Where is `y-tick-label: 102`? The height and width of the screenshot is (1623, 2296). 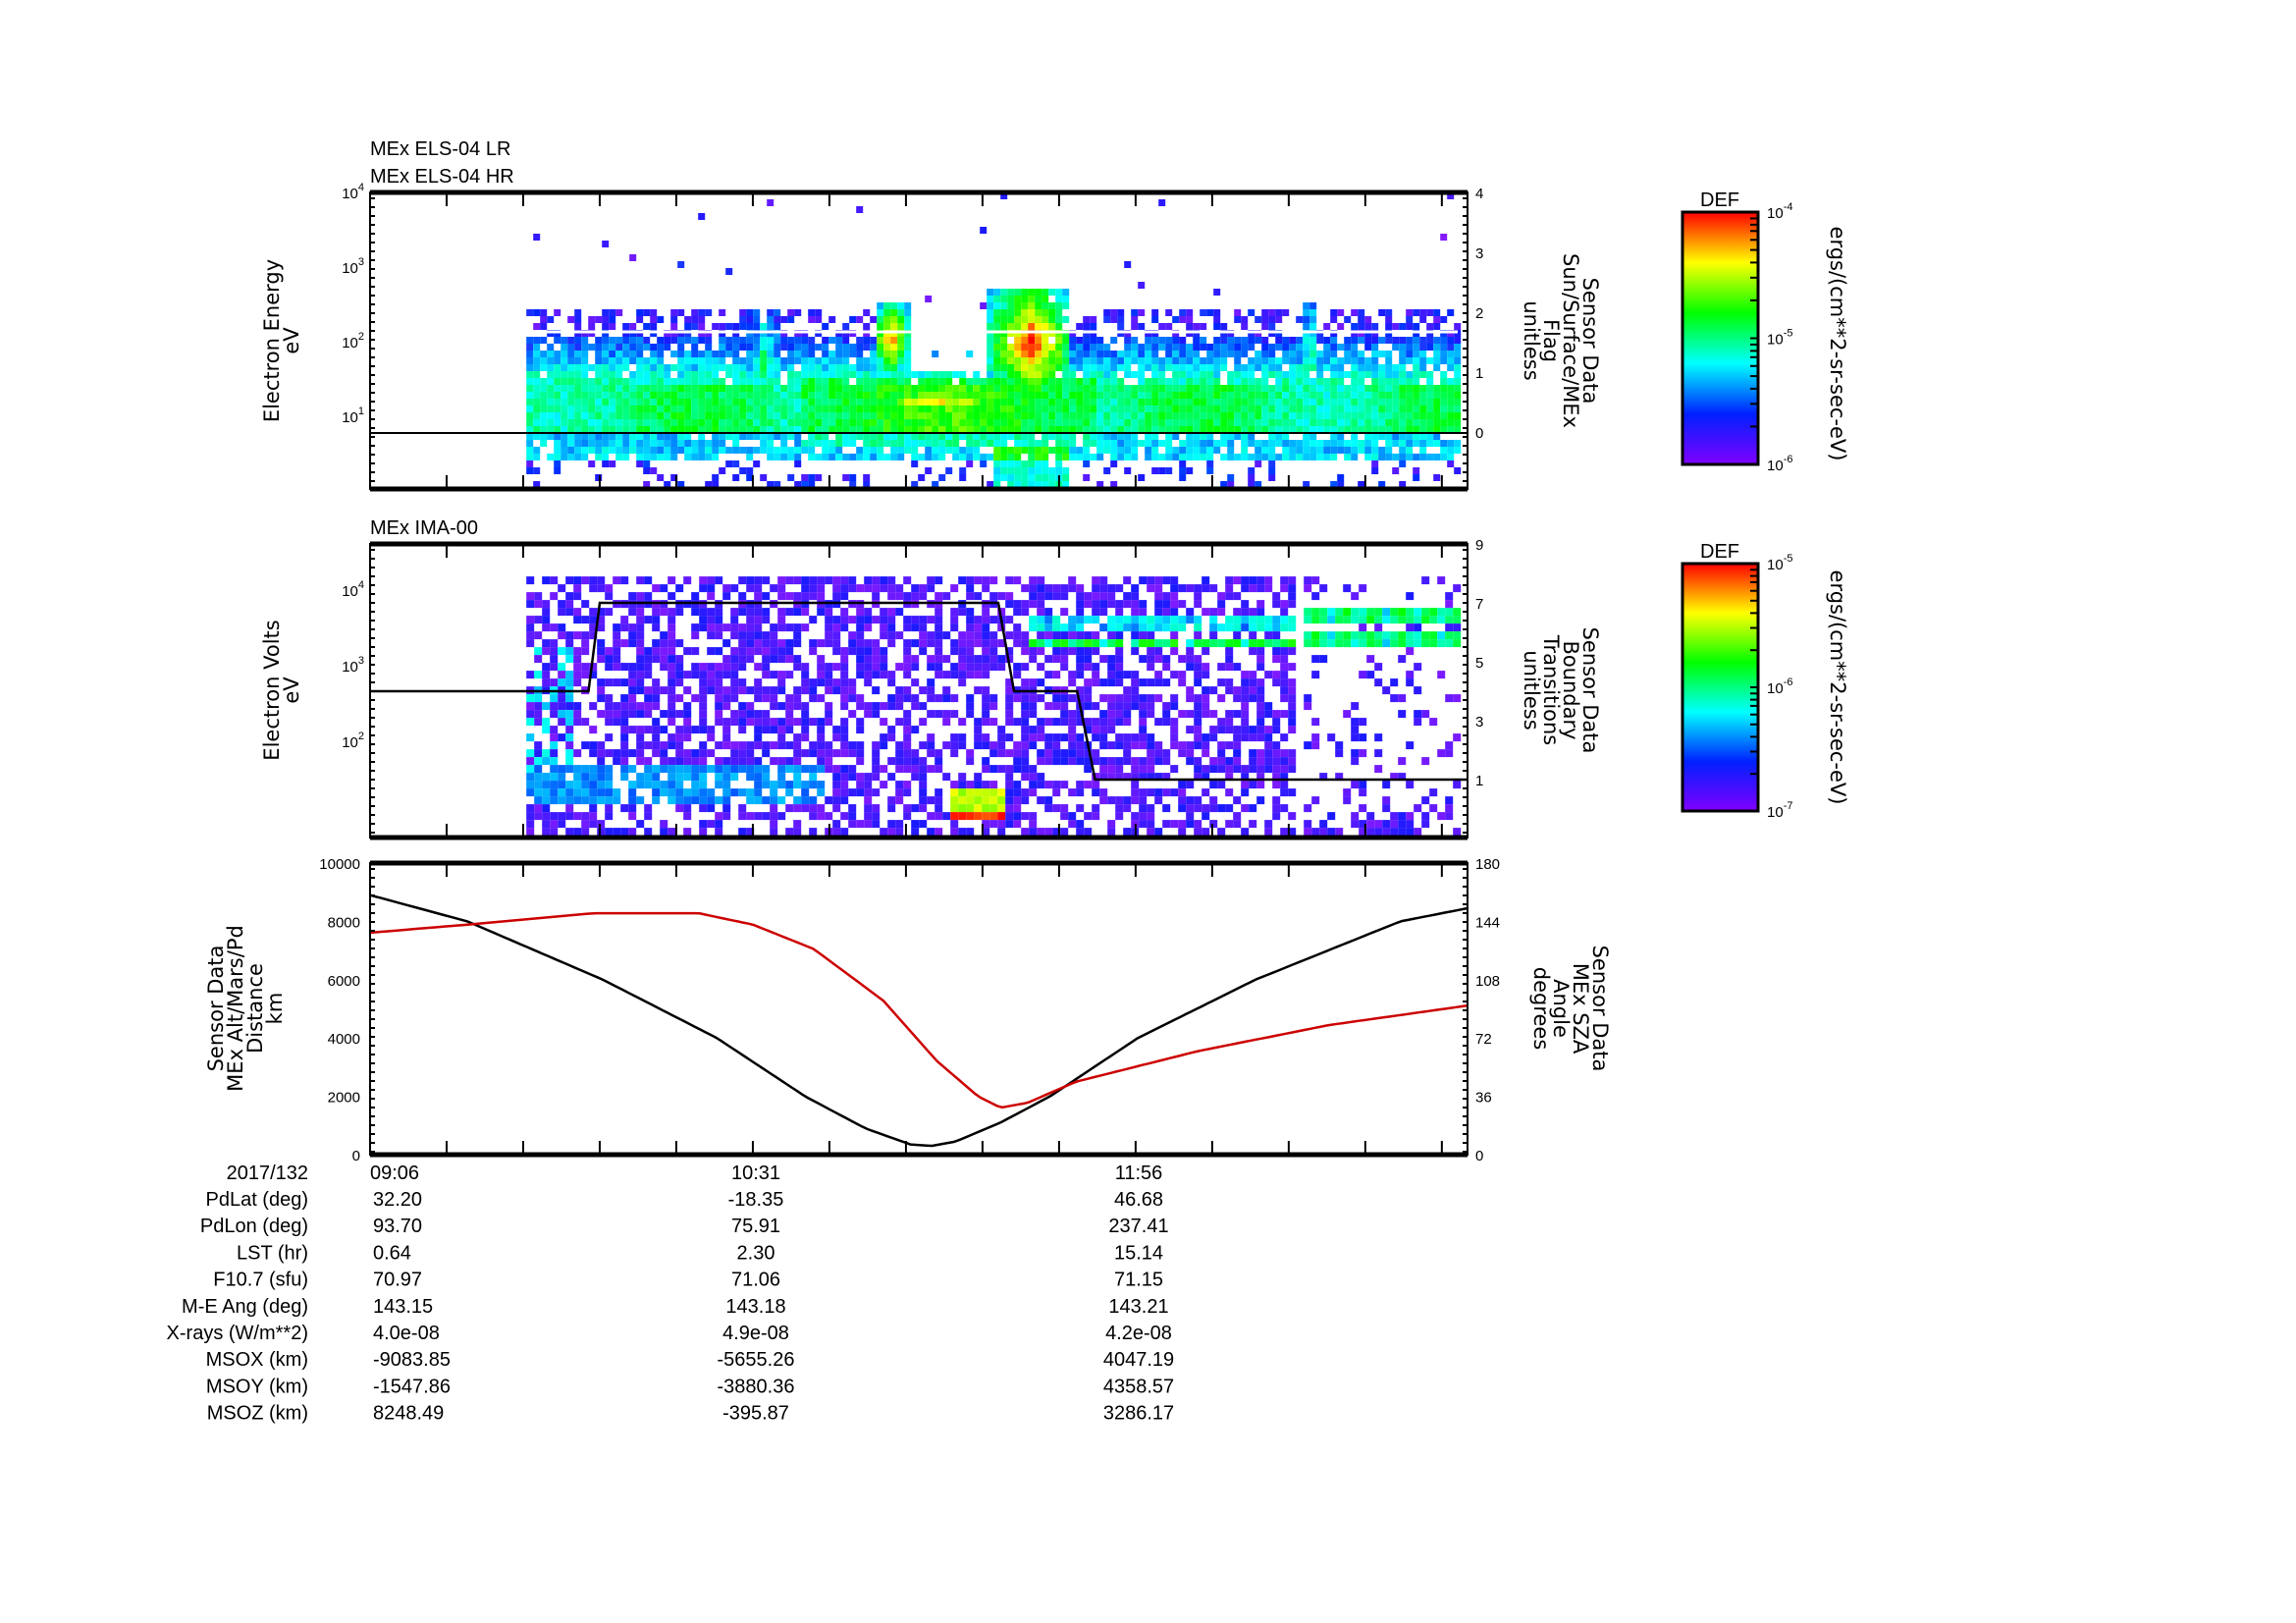 y-tick-label: 102 is located at coordinates (353, 341).